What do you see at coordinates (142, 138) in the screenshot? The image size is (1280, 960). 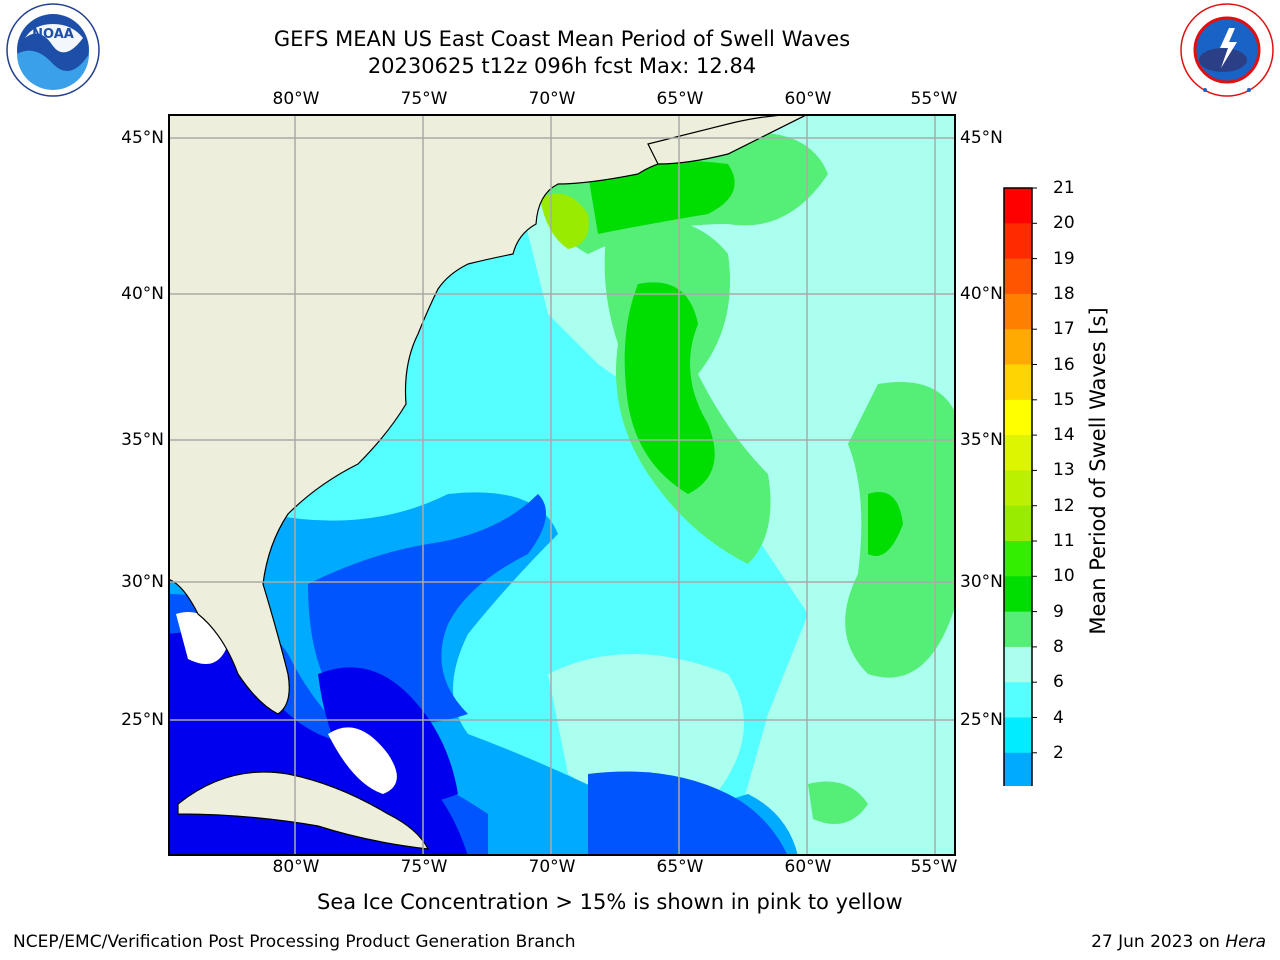 I see `lat-tick-left-45n: 45°N` at bounding box center [142, 138].